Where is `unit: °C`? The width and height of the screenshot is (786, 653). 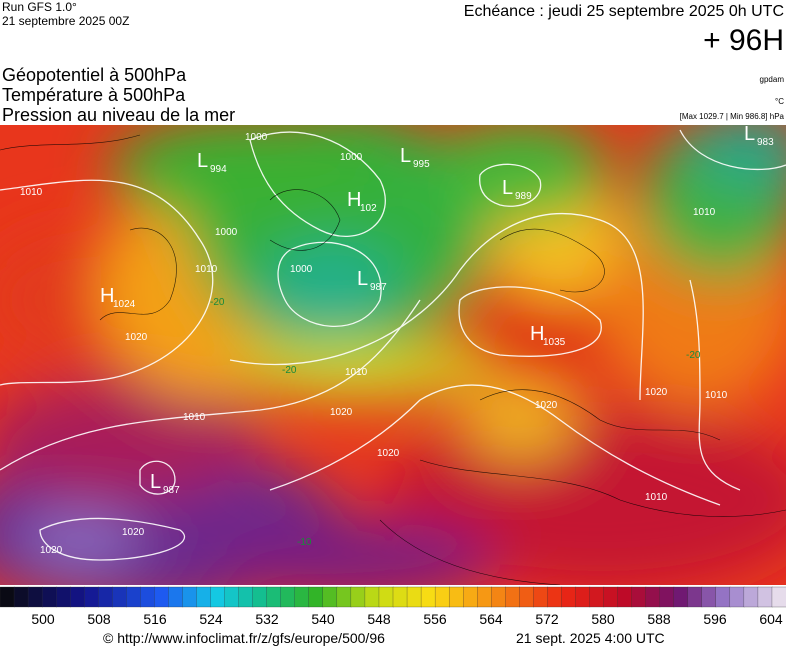
unit: °C is located at coordinates (779, 101).